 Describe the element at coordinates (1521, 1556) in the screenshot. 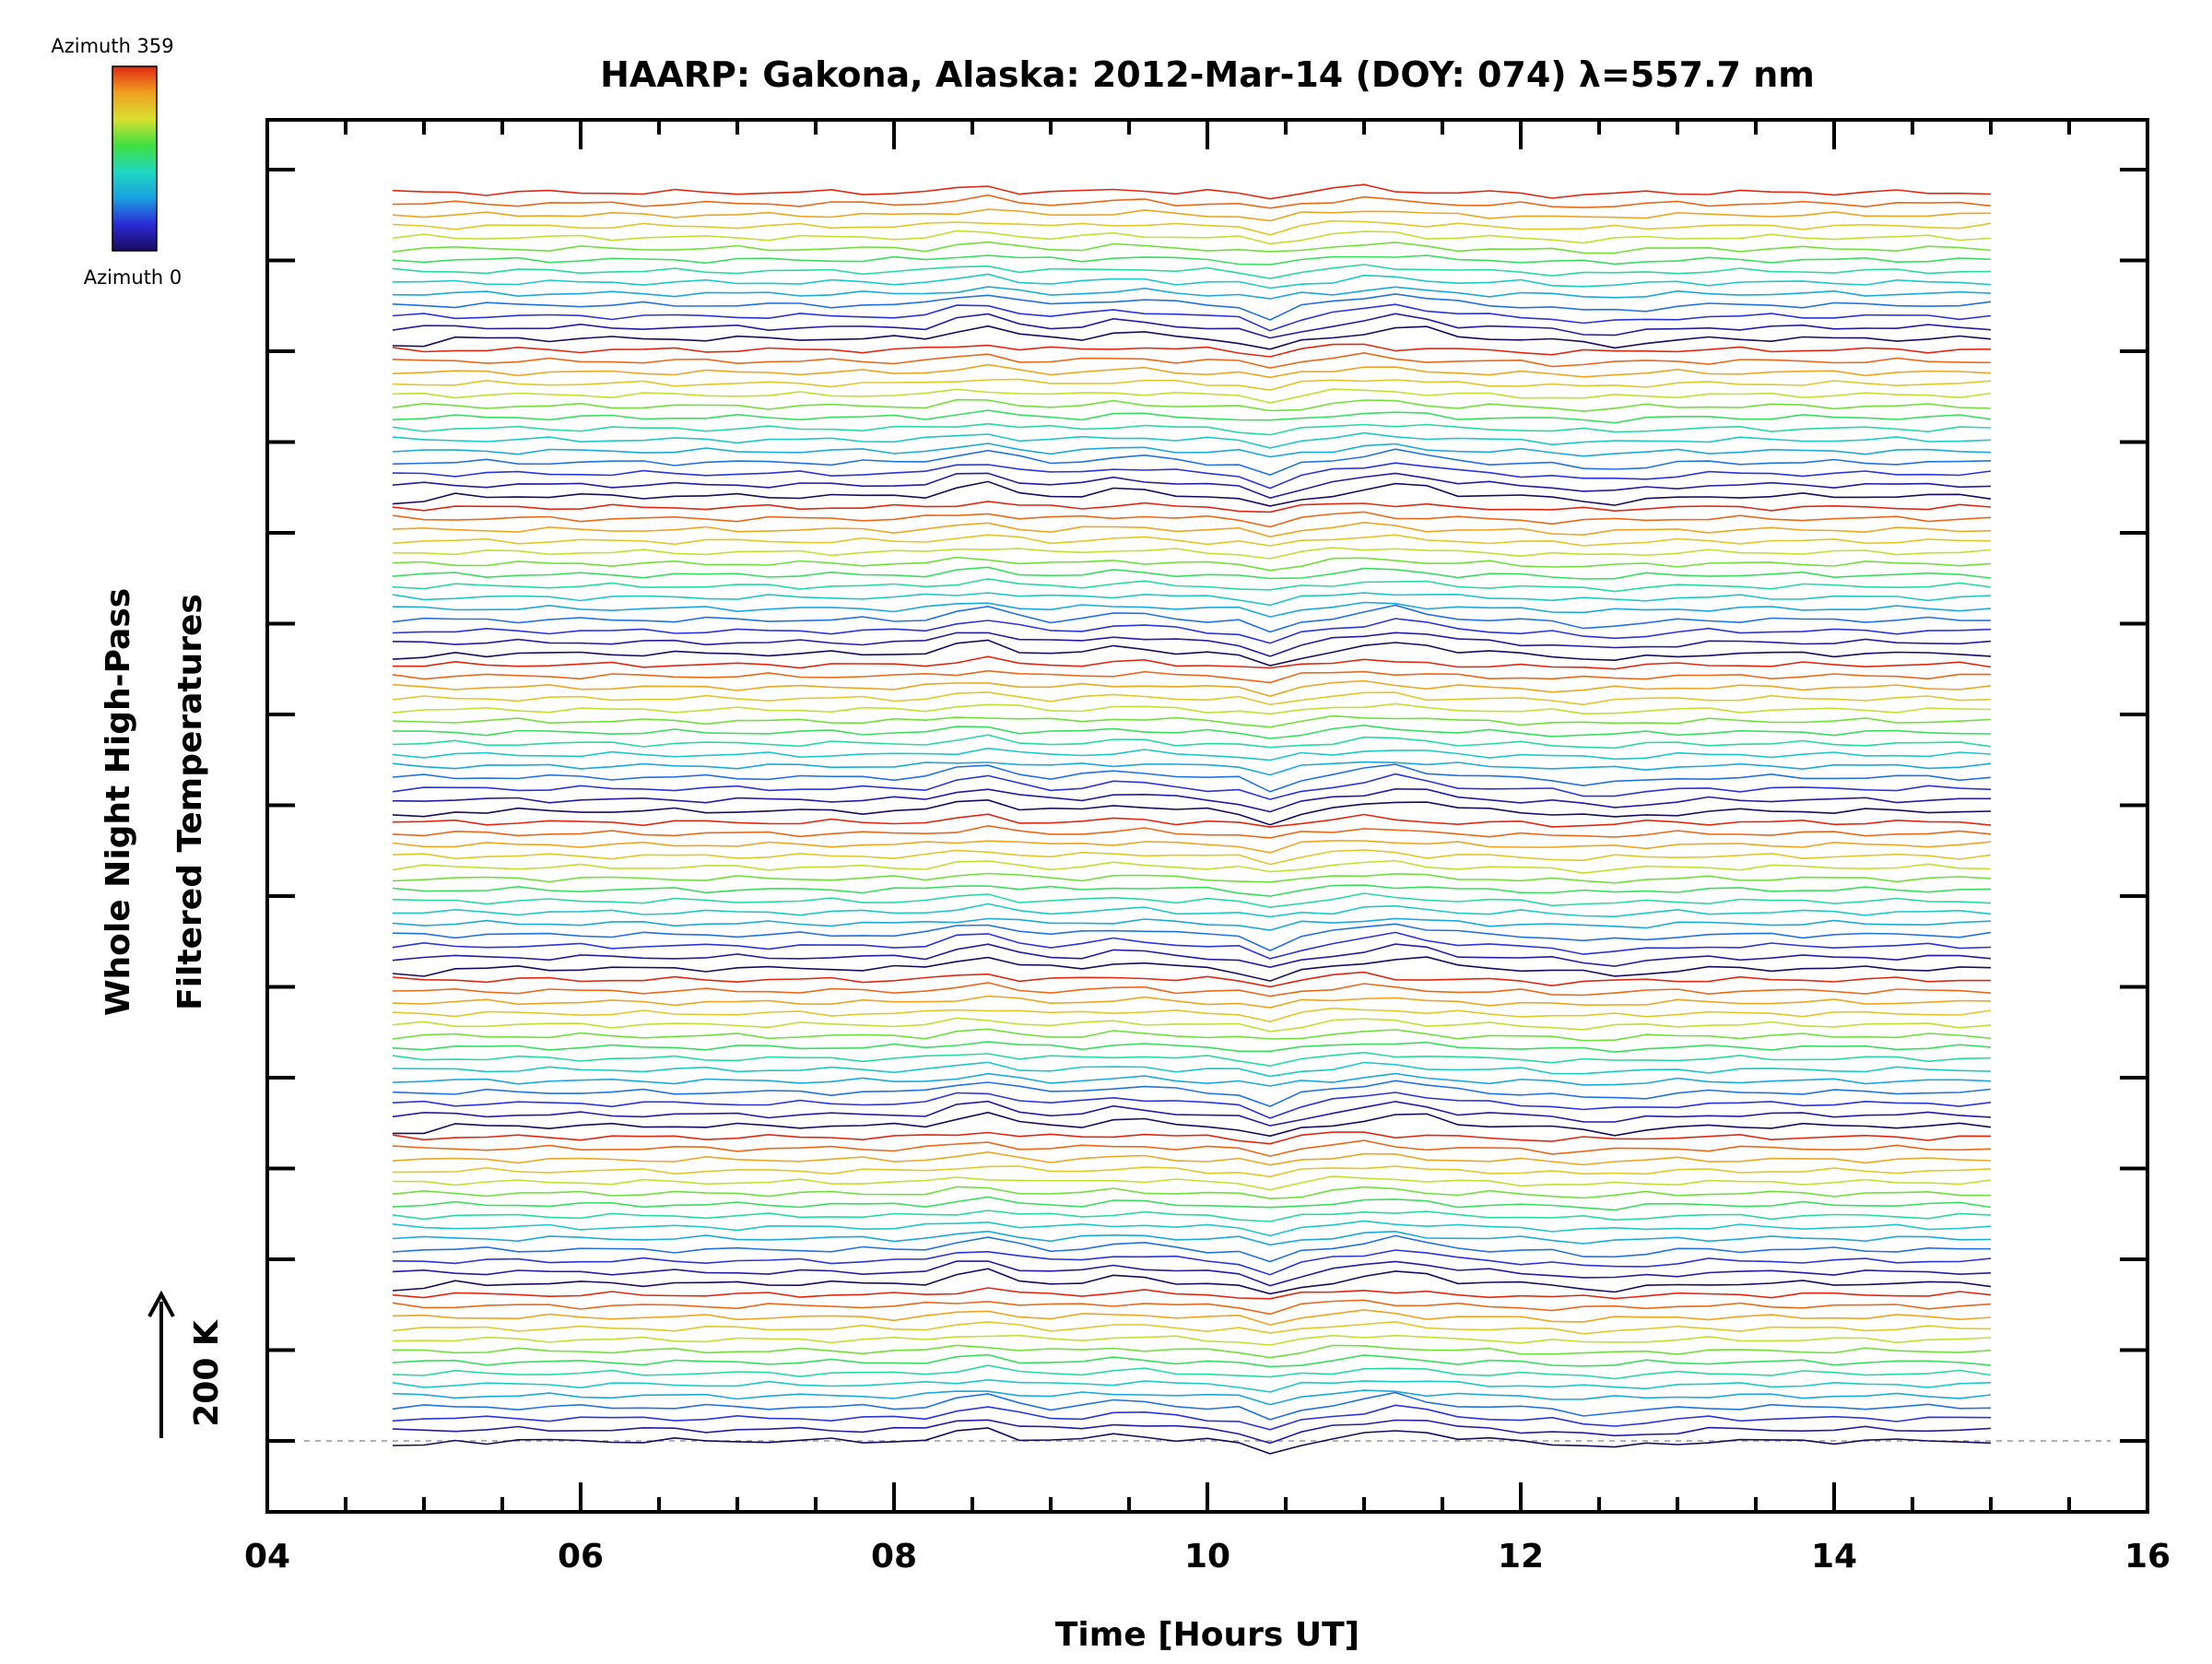

I see `x-tick-label: 12` at that location.